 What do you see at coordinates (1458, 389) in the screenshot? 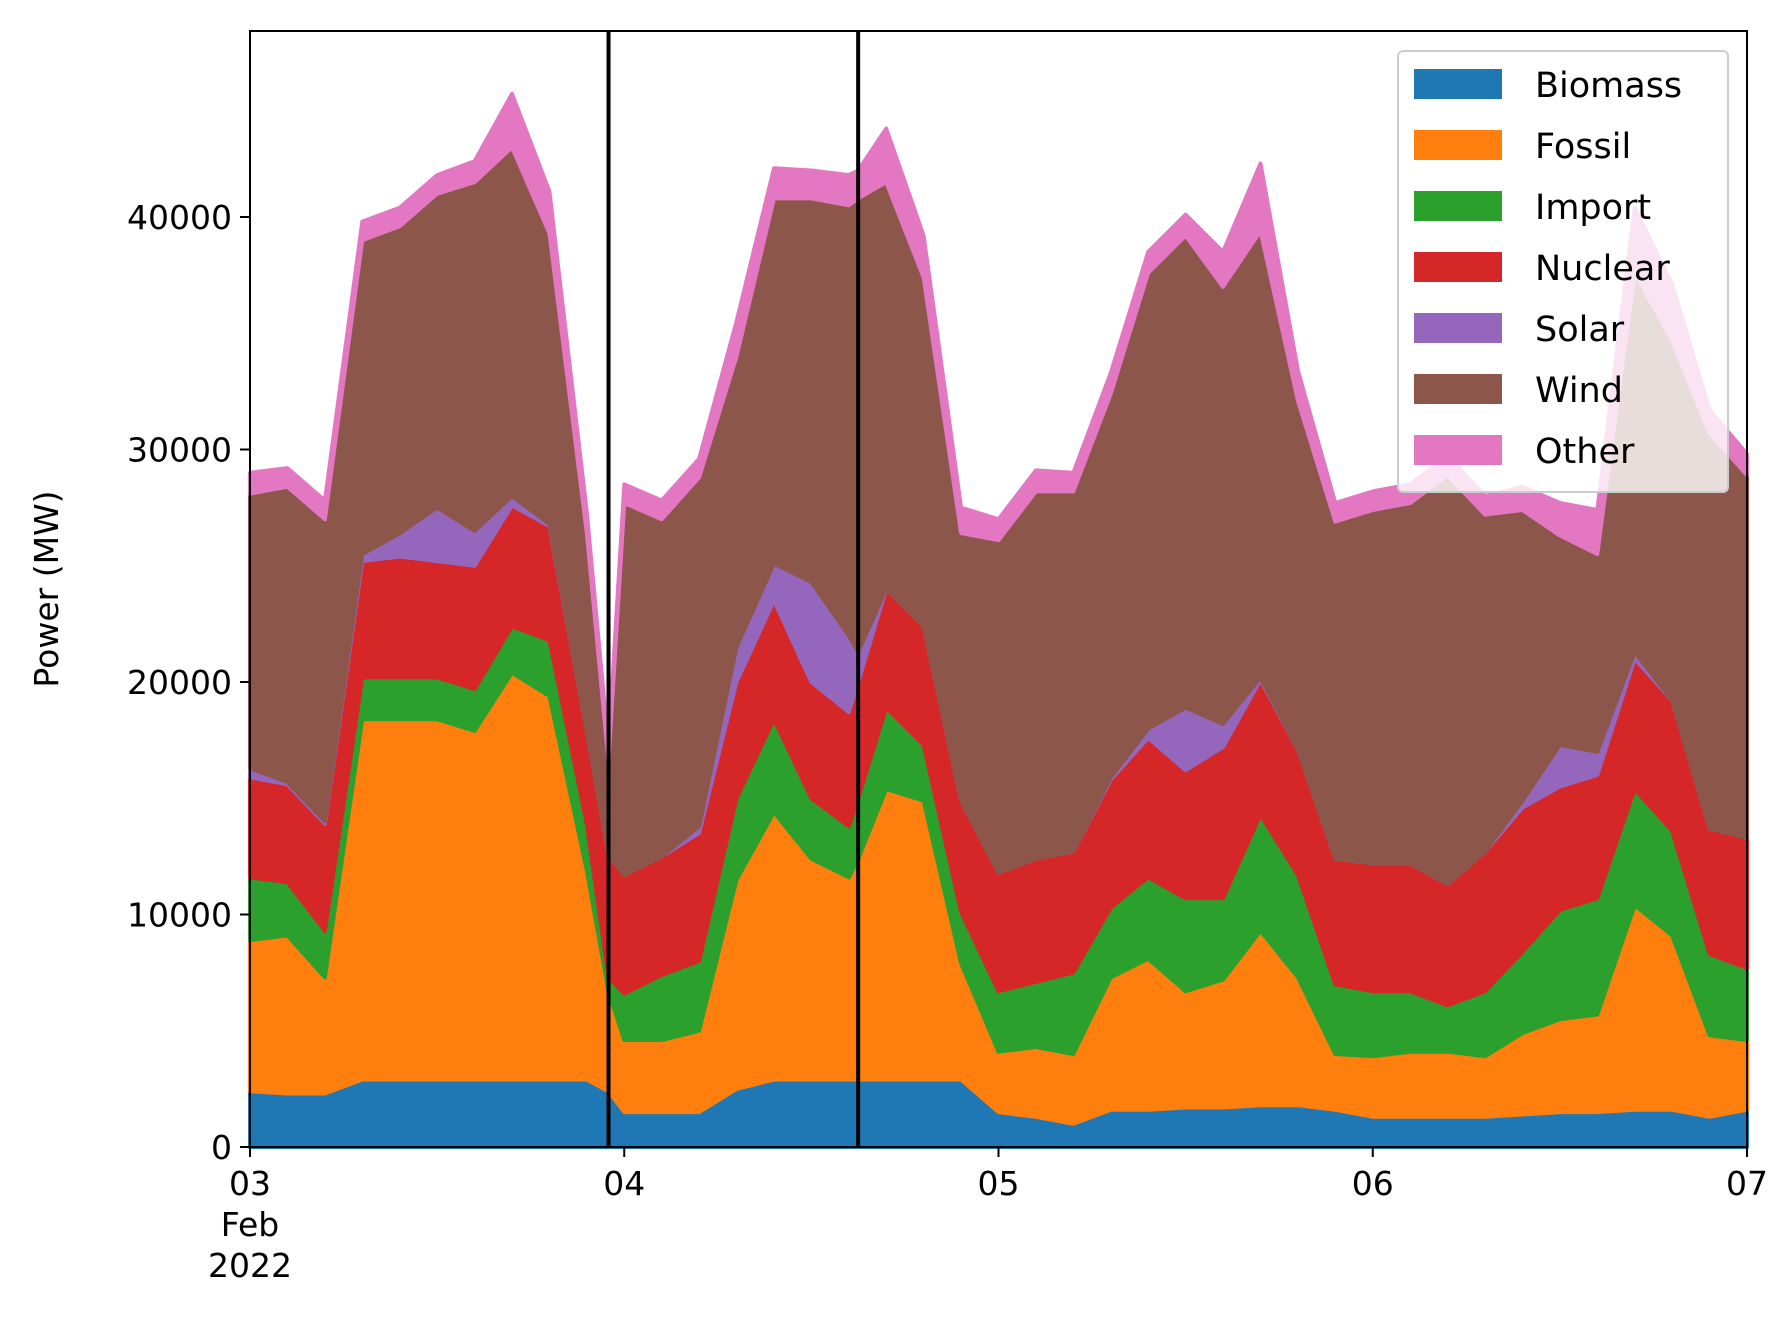
I see `legend-swatch-wind` at bounding box center [1458, 389].